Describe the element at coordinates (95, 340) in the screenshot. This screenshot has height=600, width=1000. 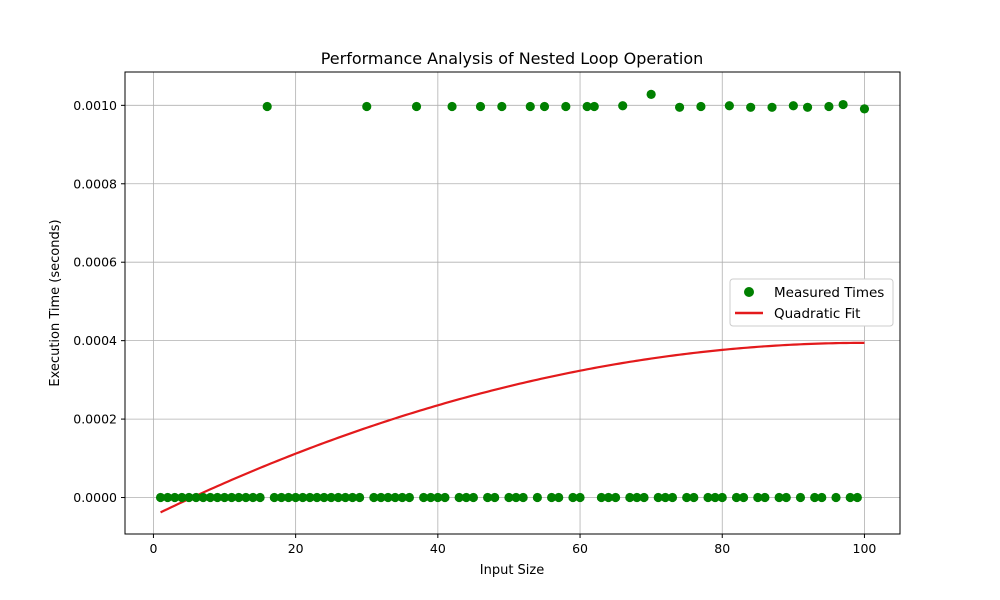
I see `y-tick-label: 0.0004` at that location.